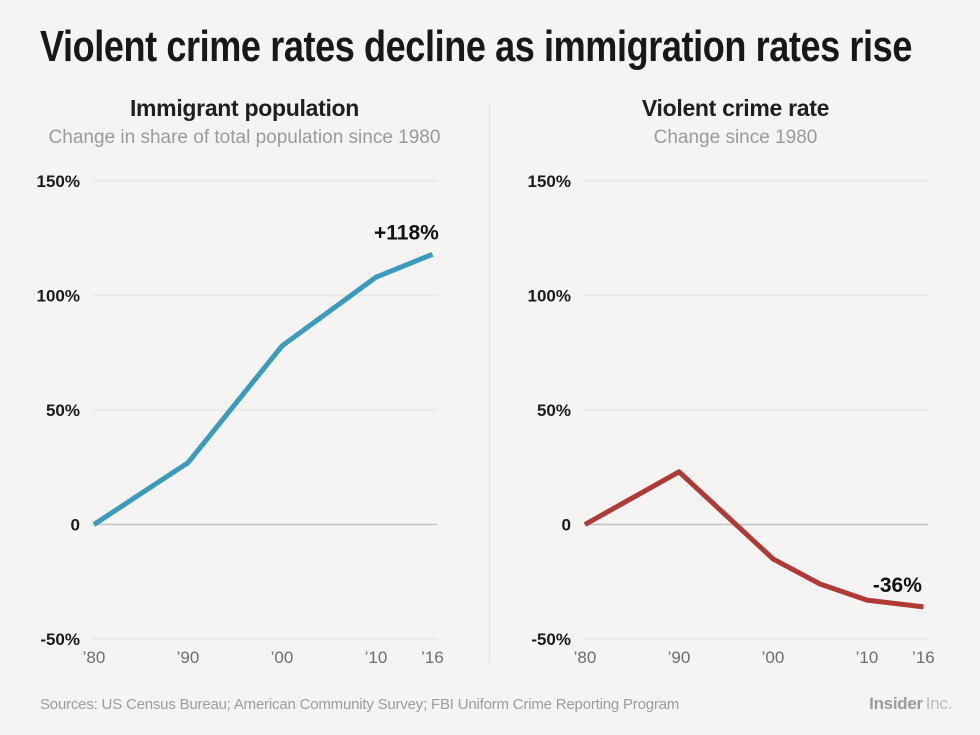 Image resolution: width=980 pixels, height=735 pixels. Describe the element at coordinates (489, 383) in the screenshot. I see `panel-divider` at that location.